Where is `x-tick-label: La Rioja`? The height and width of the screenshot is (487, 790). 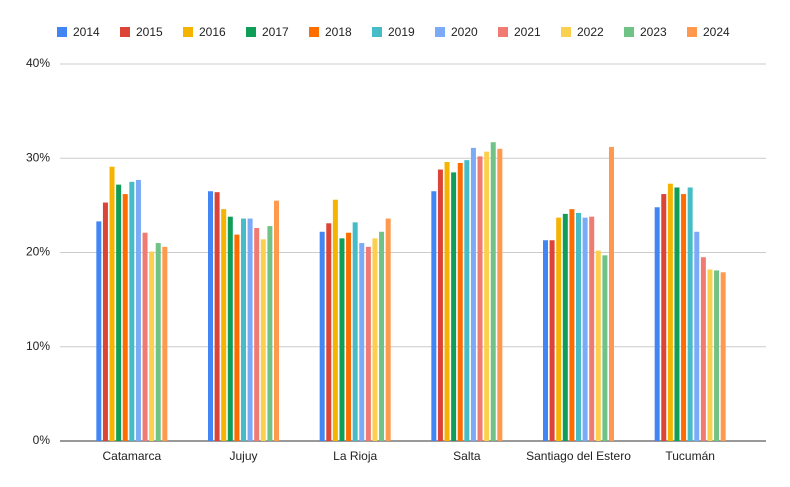
x-tick-label: La Rioja is located at coordinates (355, 456).